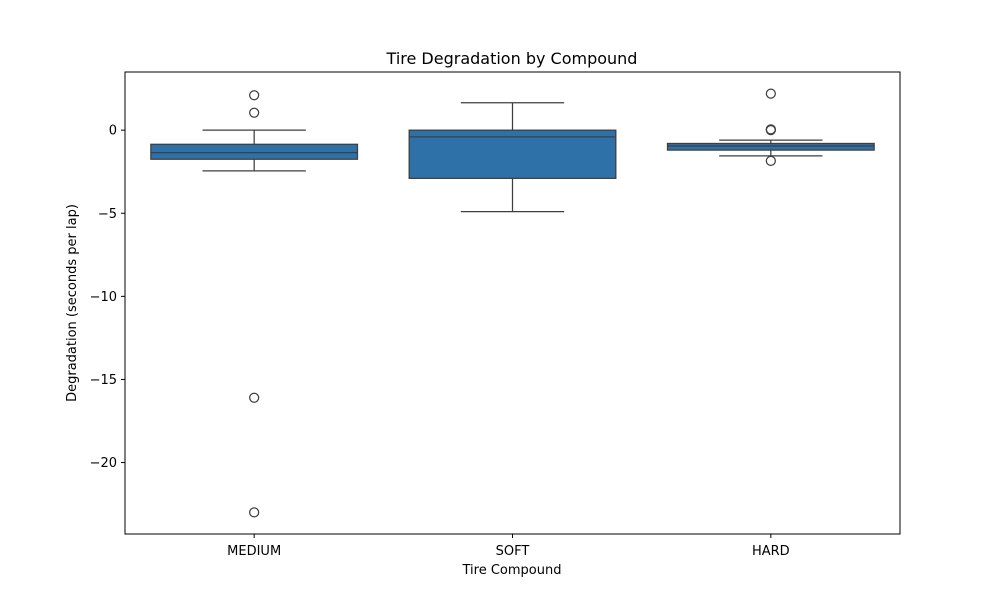  Describe the element at coordinates (72, 303) in the screenshot. I see `y-axis-label: Degradation (seconds per lap)` at that location.